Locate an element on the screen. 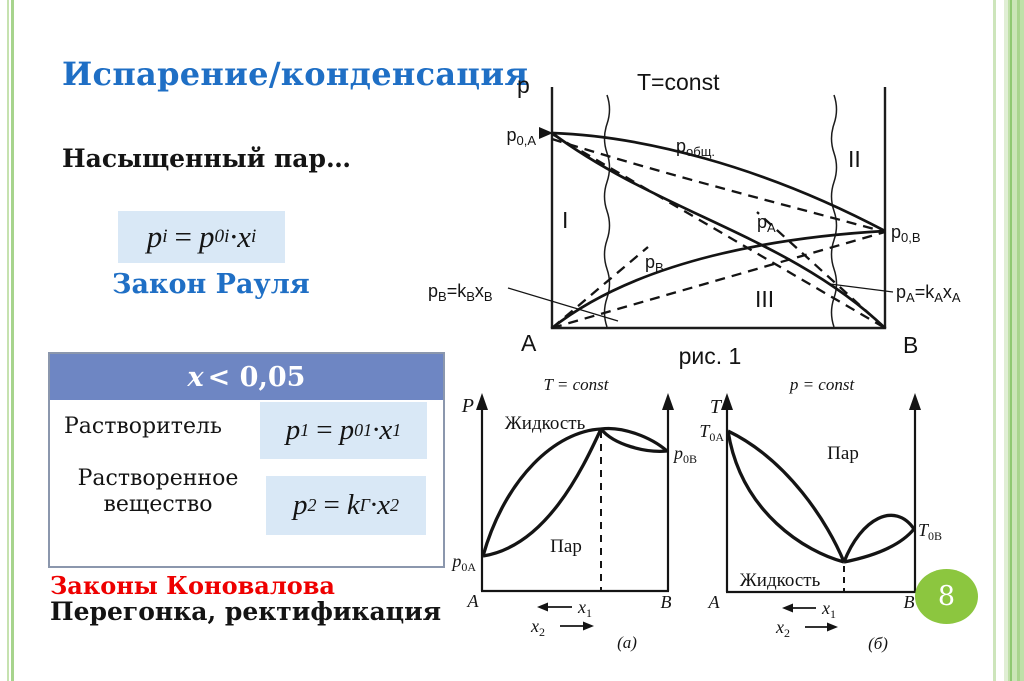 The height and width of the screenshot is (681, 1024). raoult-law-formula-box: p i = p 0i · x i is located at coordinates (201, 237).